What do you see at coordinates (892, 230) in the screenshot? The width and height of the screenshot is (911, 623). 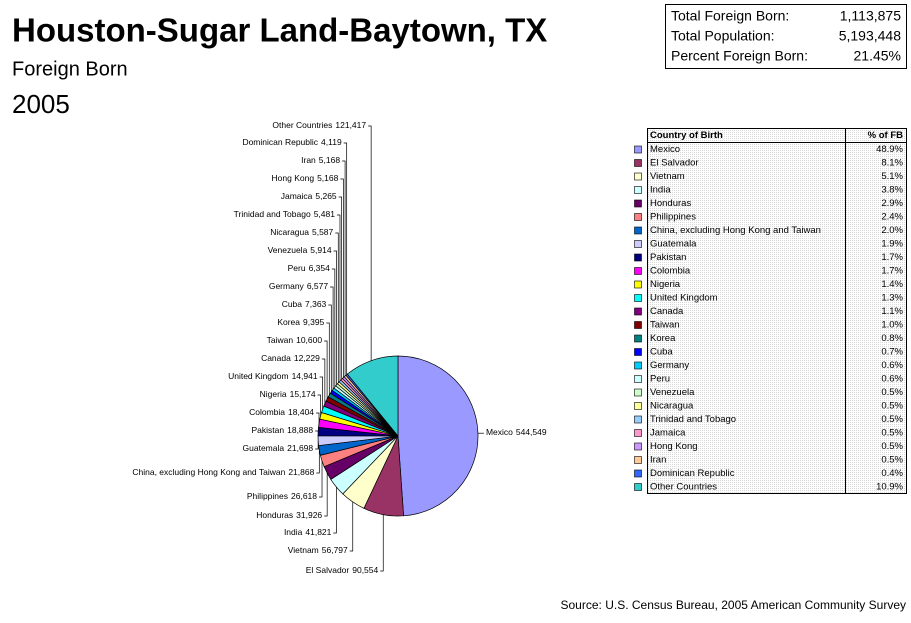 I see `table-percent: 2.0%` at bounding box center [892, 230].